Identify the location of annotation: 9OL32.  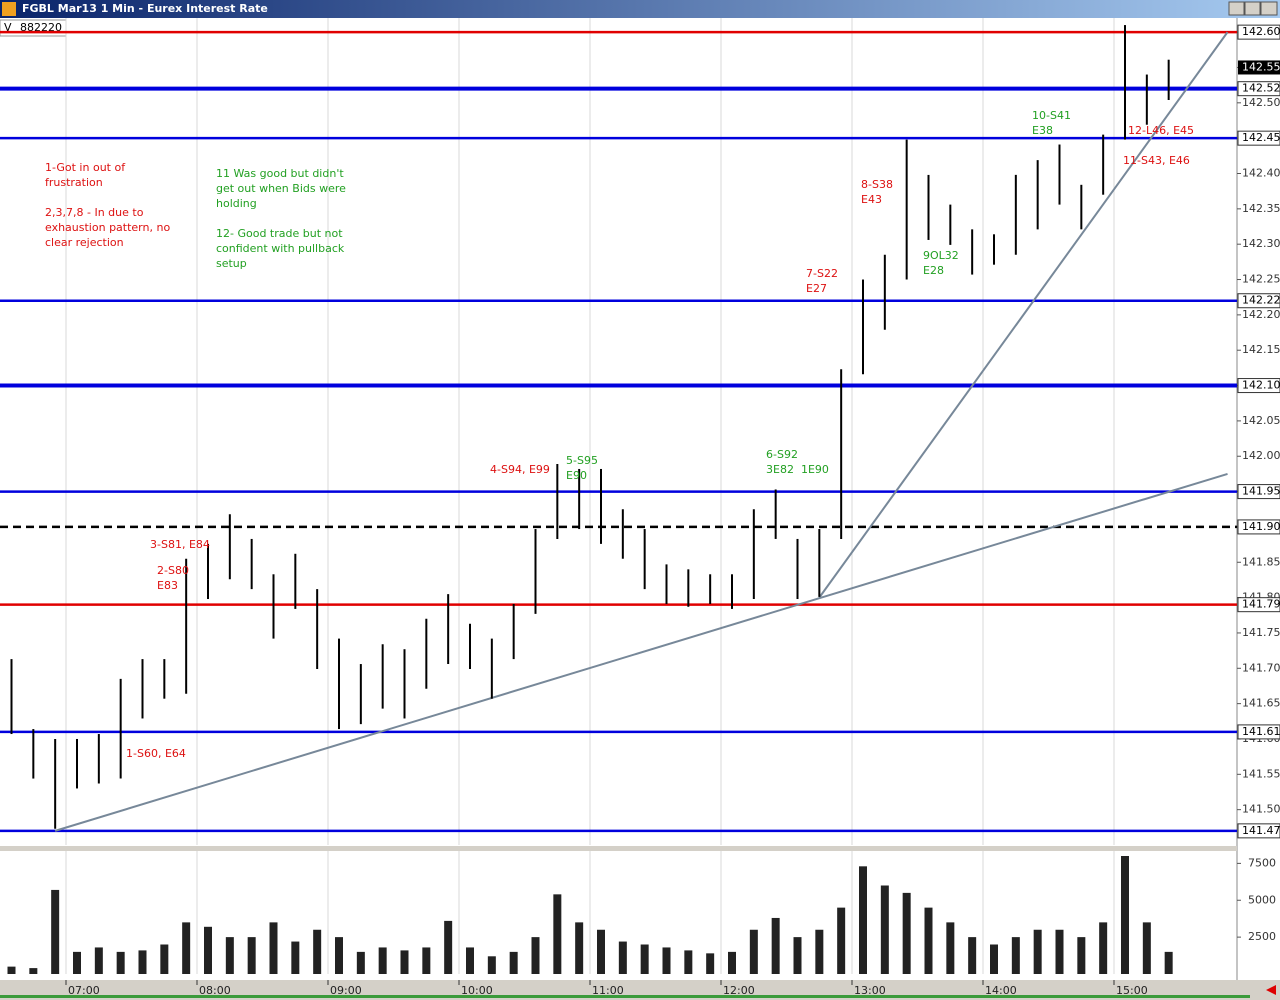
(941, 255).